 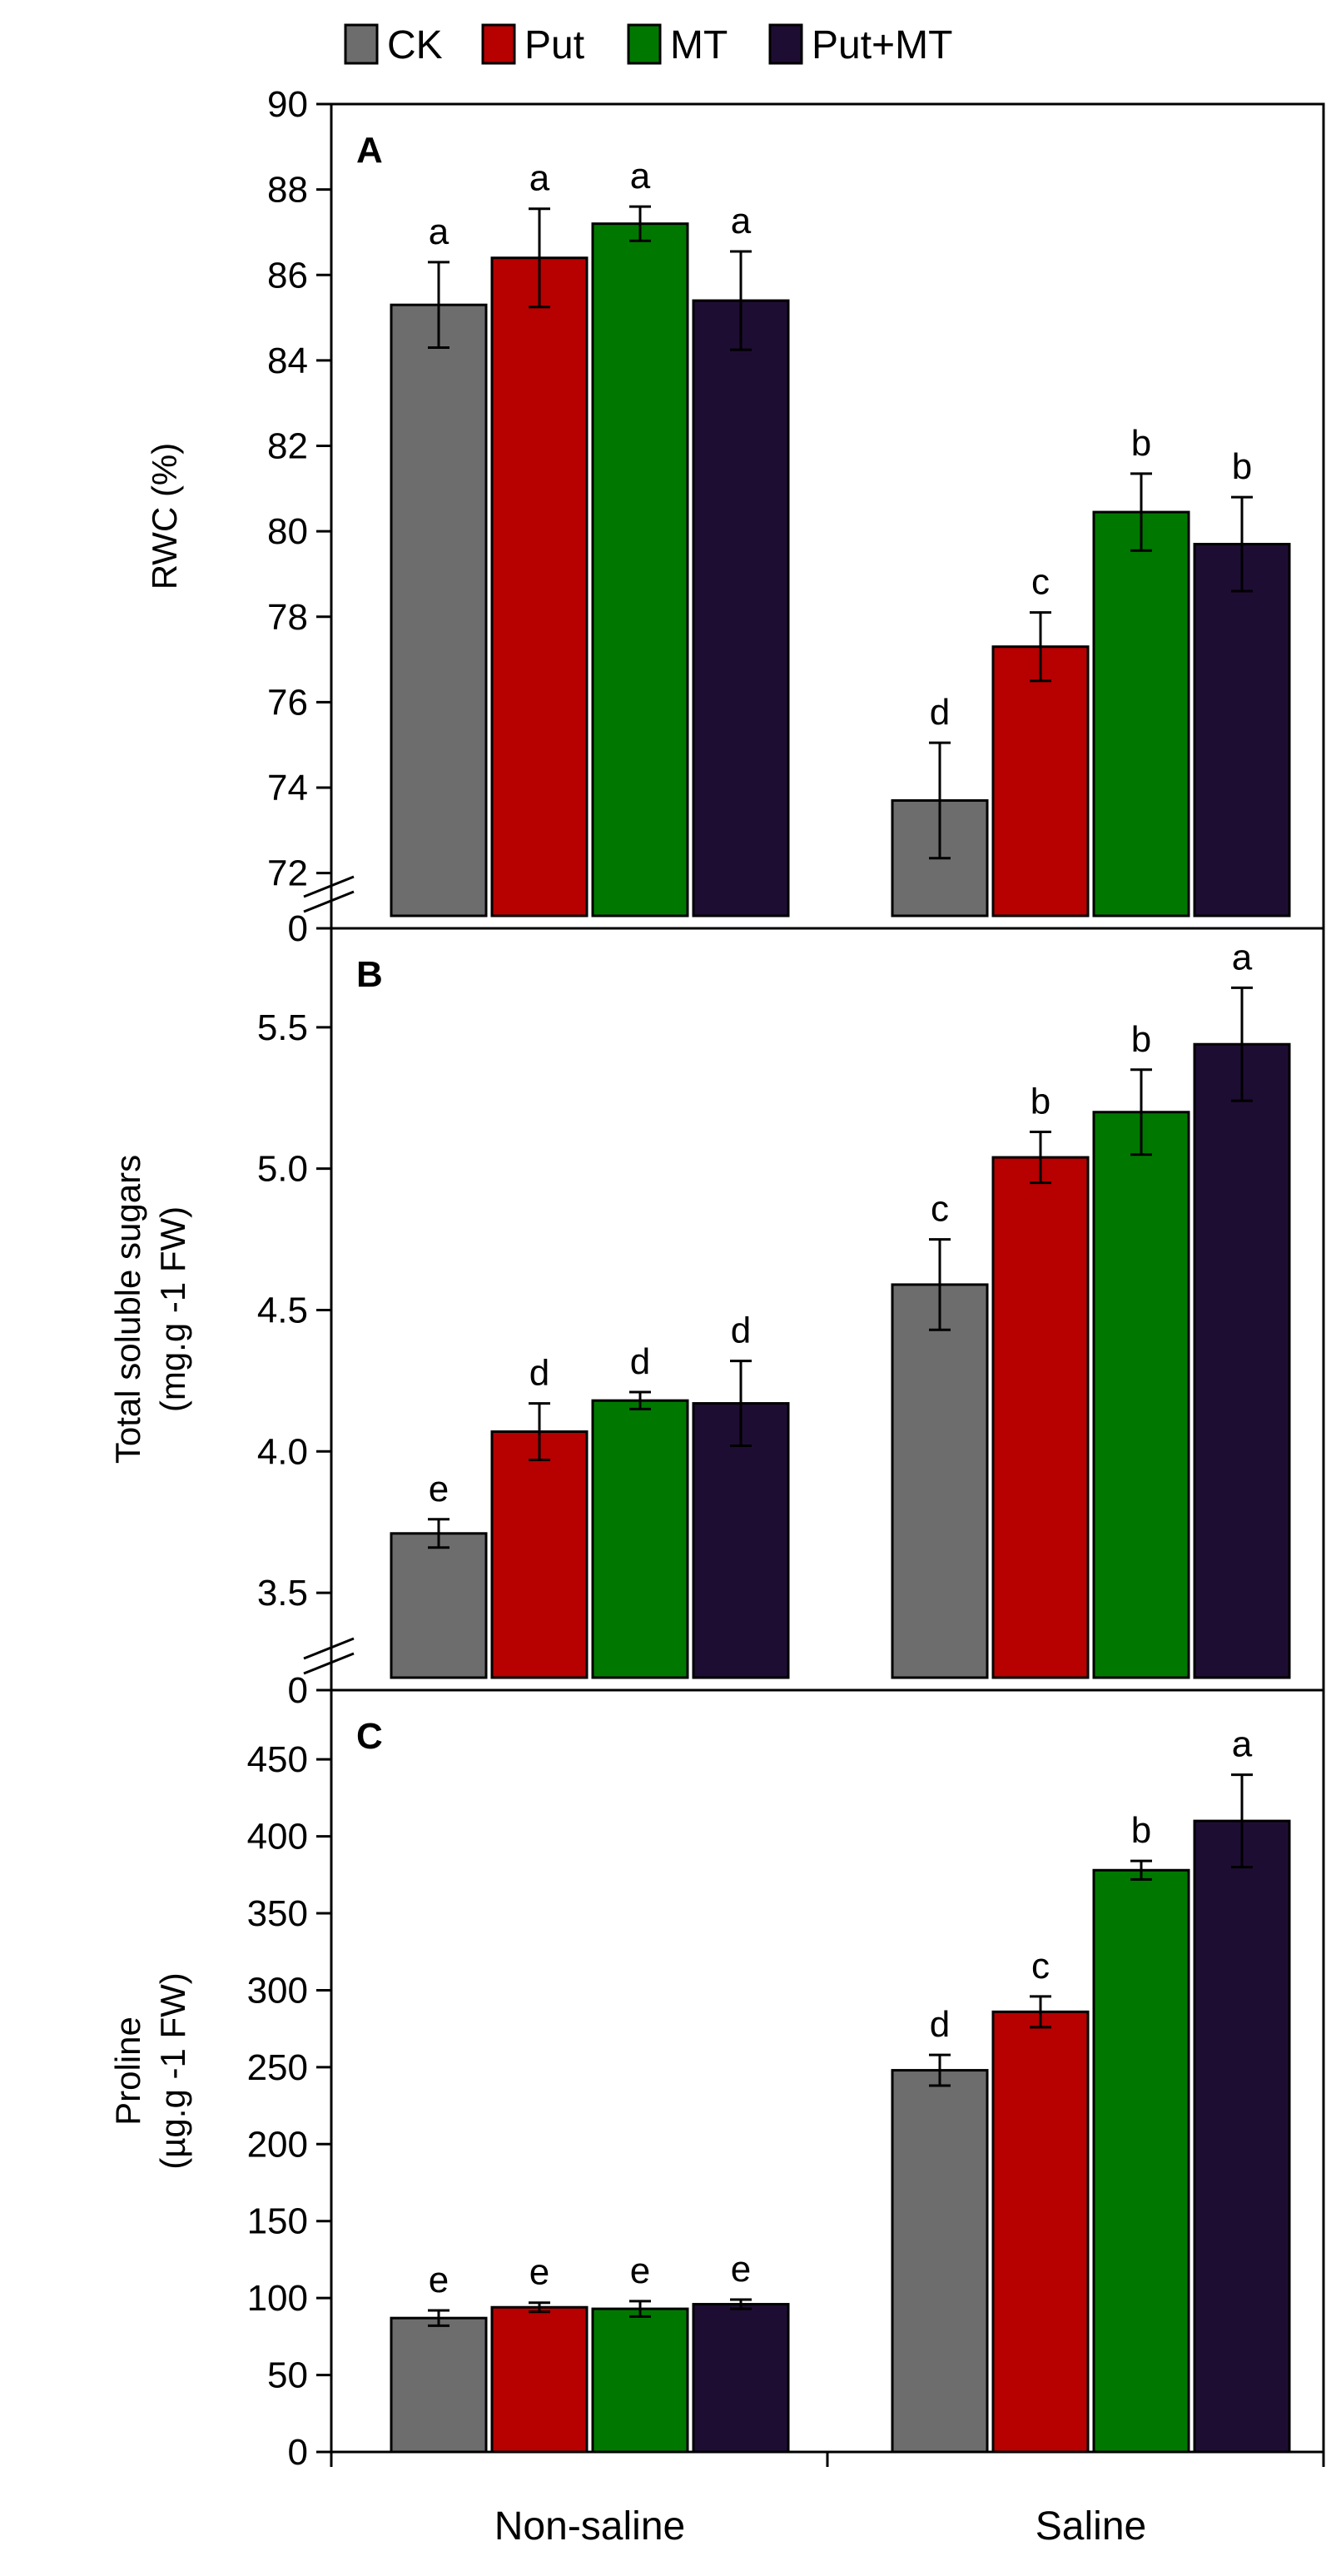 What do you see at coordinates (127, 1309) in the screenshot?
I see `y-axis-title: Total soluble sugars` at bounding box center [127, 1309].